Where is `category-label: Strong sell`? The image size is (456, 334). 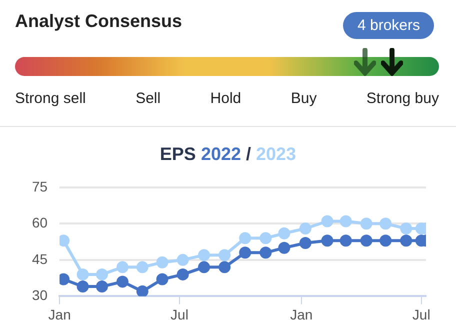
category-label: Strong sell is located at coordinates (50, 98).